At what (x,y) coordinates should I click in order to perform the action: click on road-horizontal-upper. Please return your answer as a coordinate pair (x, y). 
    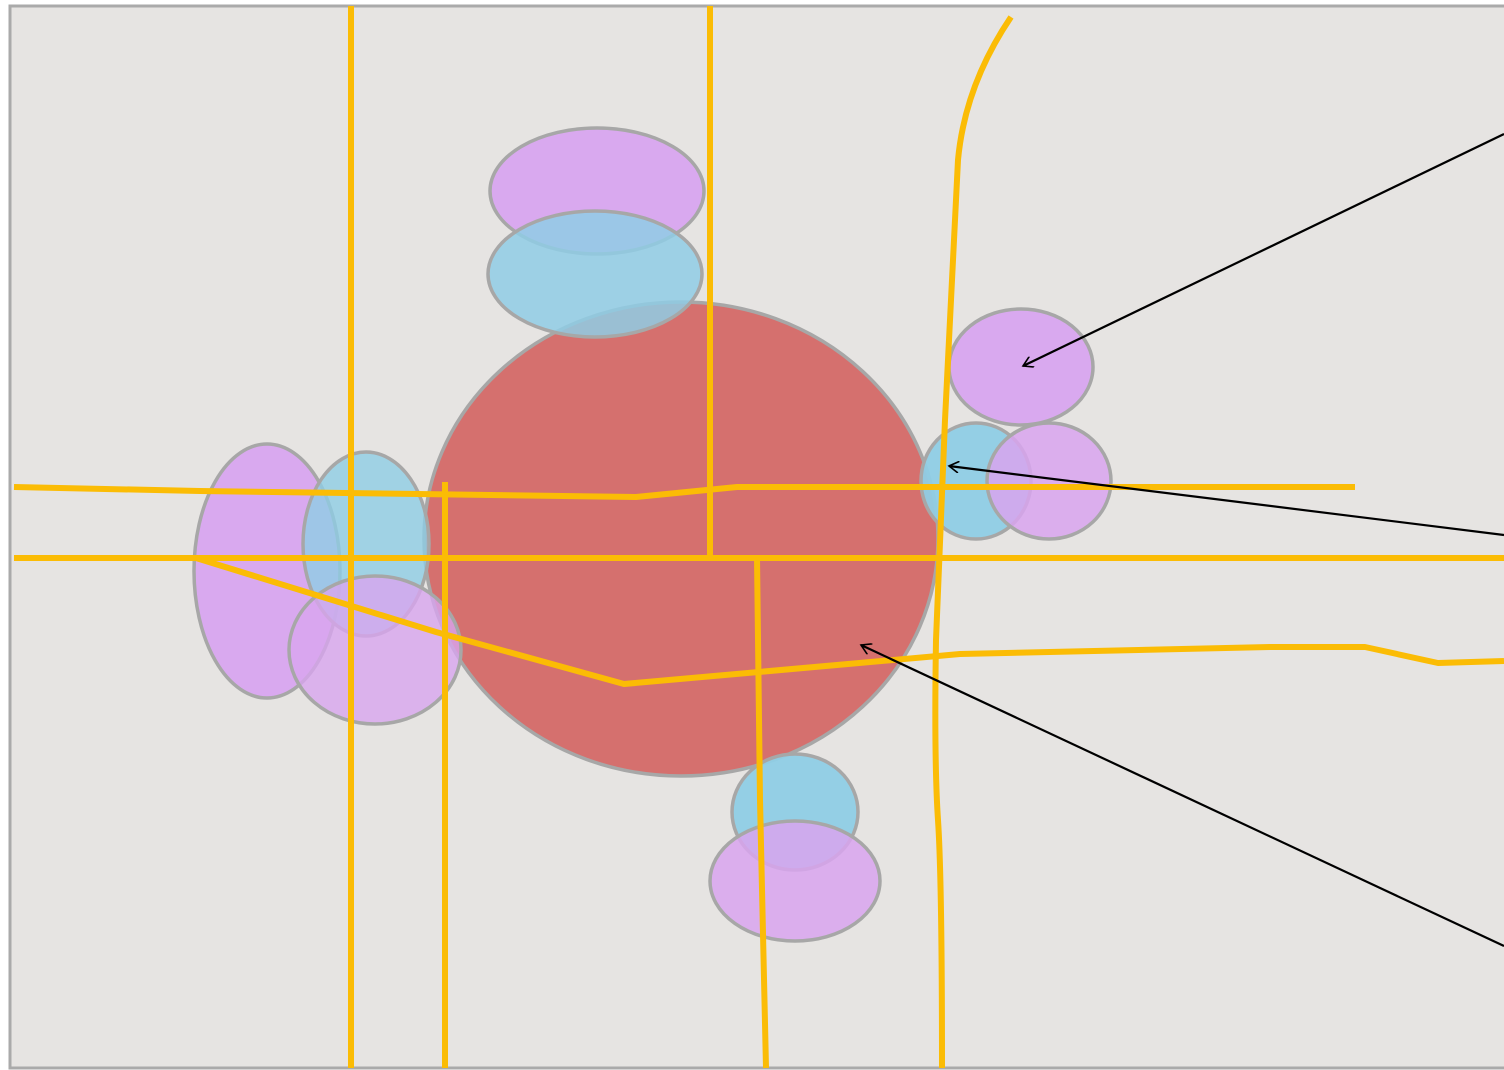
    Looking at the image, I should click on (684, 492).